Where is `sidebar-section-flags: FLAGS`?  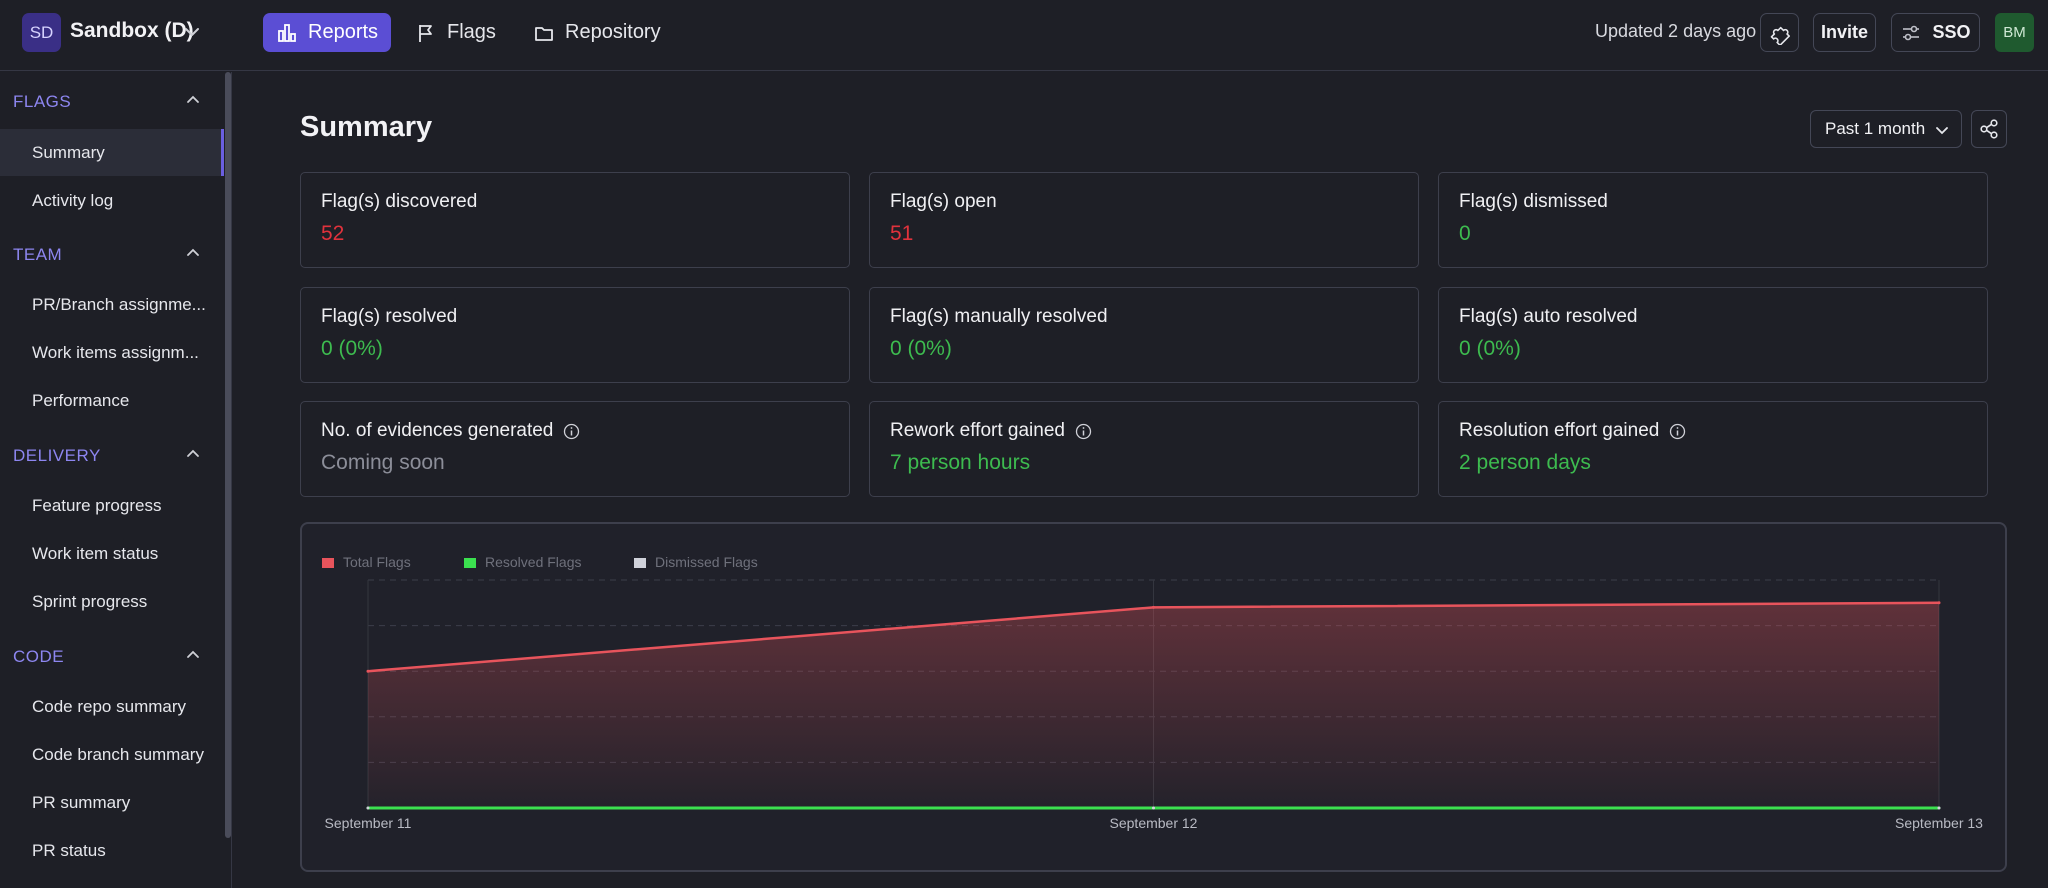 sidebar-section-flags: FLAGS is located at coordinates (42, 101).